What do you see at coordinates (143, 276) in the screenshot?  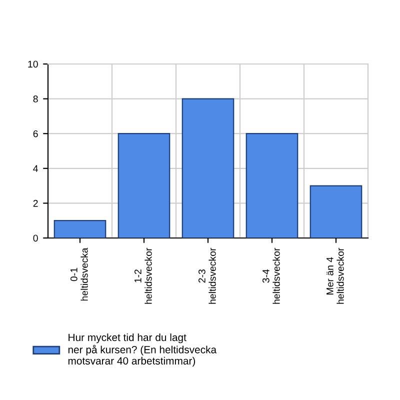 I see `x-tick-label: 1-2 heltidsveckor` at bounding box center [143, 276].